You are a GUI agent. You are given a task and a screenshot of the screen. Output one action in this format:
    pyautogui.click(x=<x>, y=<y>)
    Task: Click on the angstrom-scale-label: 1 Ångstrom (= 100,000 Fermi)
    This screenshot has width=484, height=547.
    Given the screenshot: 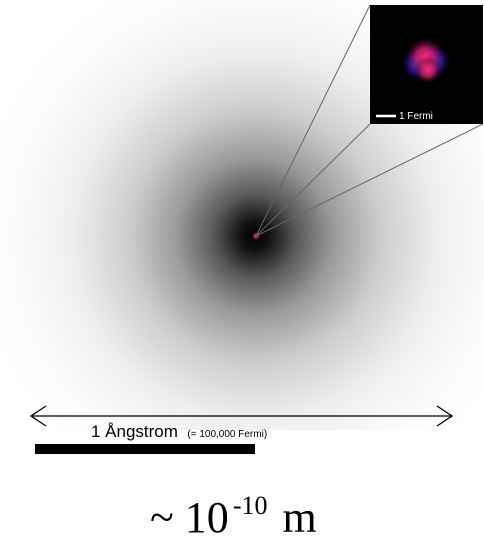 What is the action you would take?
    pyautogui.click(x=179, y=431)
    